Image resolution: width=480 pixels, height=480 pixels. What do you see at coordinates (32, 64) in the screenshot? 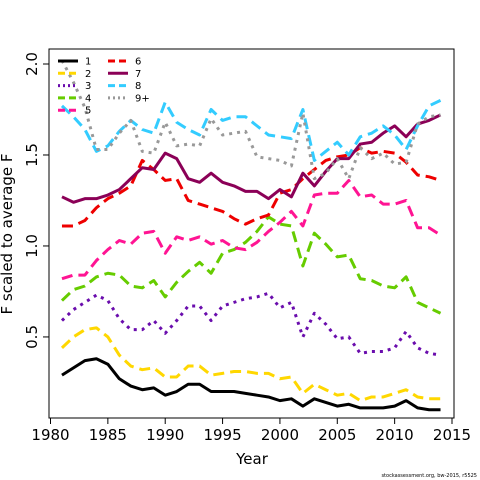
I see `y-tick-label: 2.0` at bounding box center [32, 64].